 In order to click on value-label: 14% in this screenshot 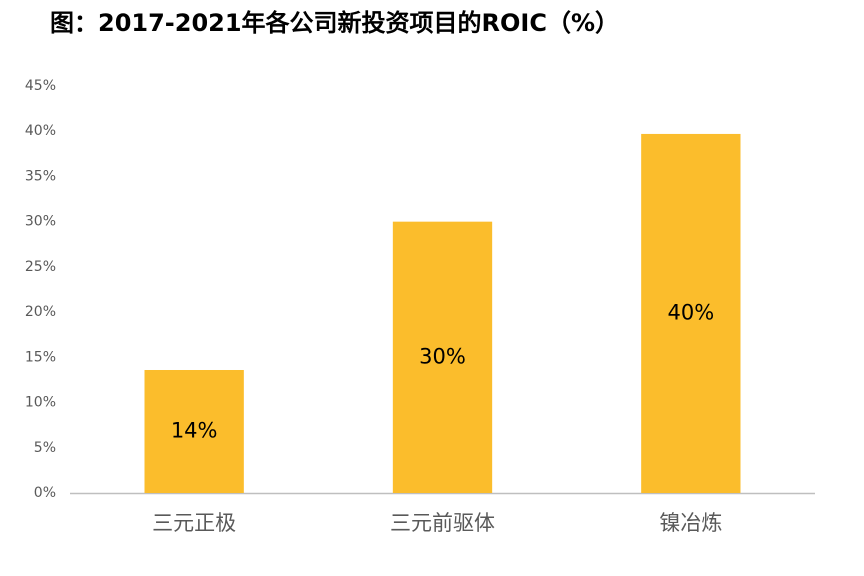, I will do `click(194, 430)`.